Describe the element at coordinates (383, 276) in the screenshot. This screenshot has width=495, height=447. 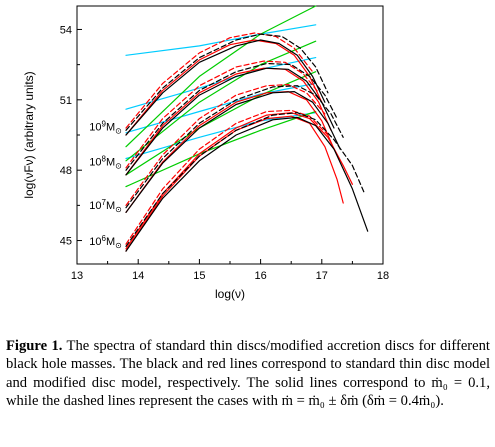
I see `x-tick-label: 18` at that location.